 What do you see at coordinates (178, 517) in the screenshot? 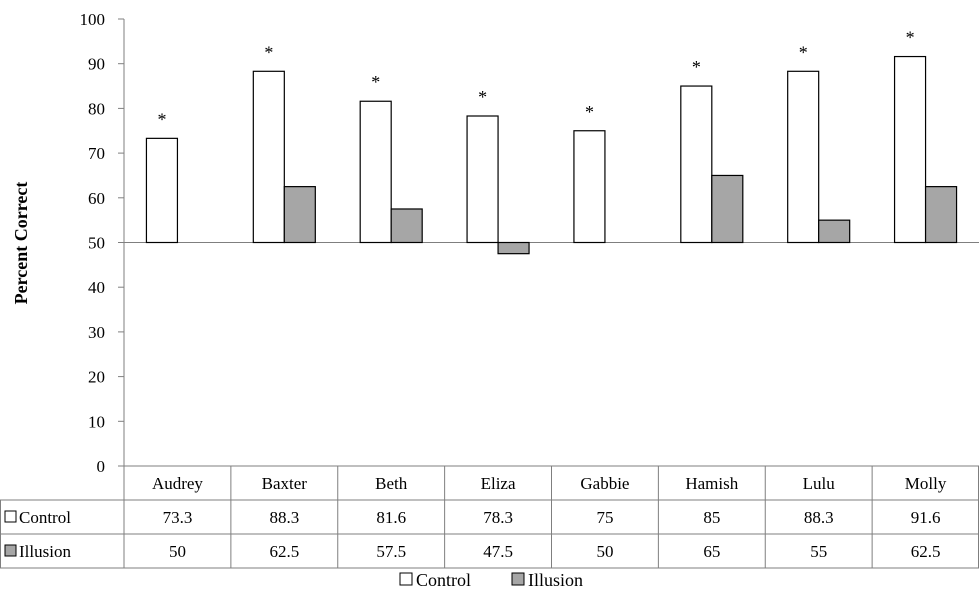
I see `table-cell: 73.3` at bounding box center [178, 517].